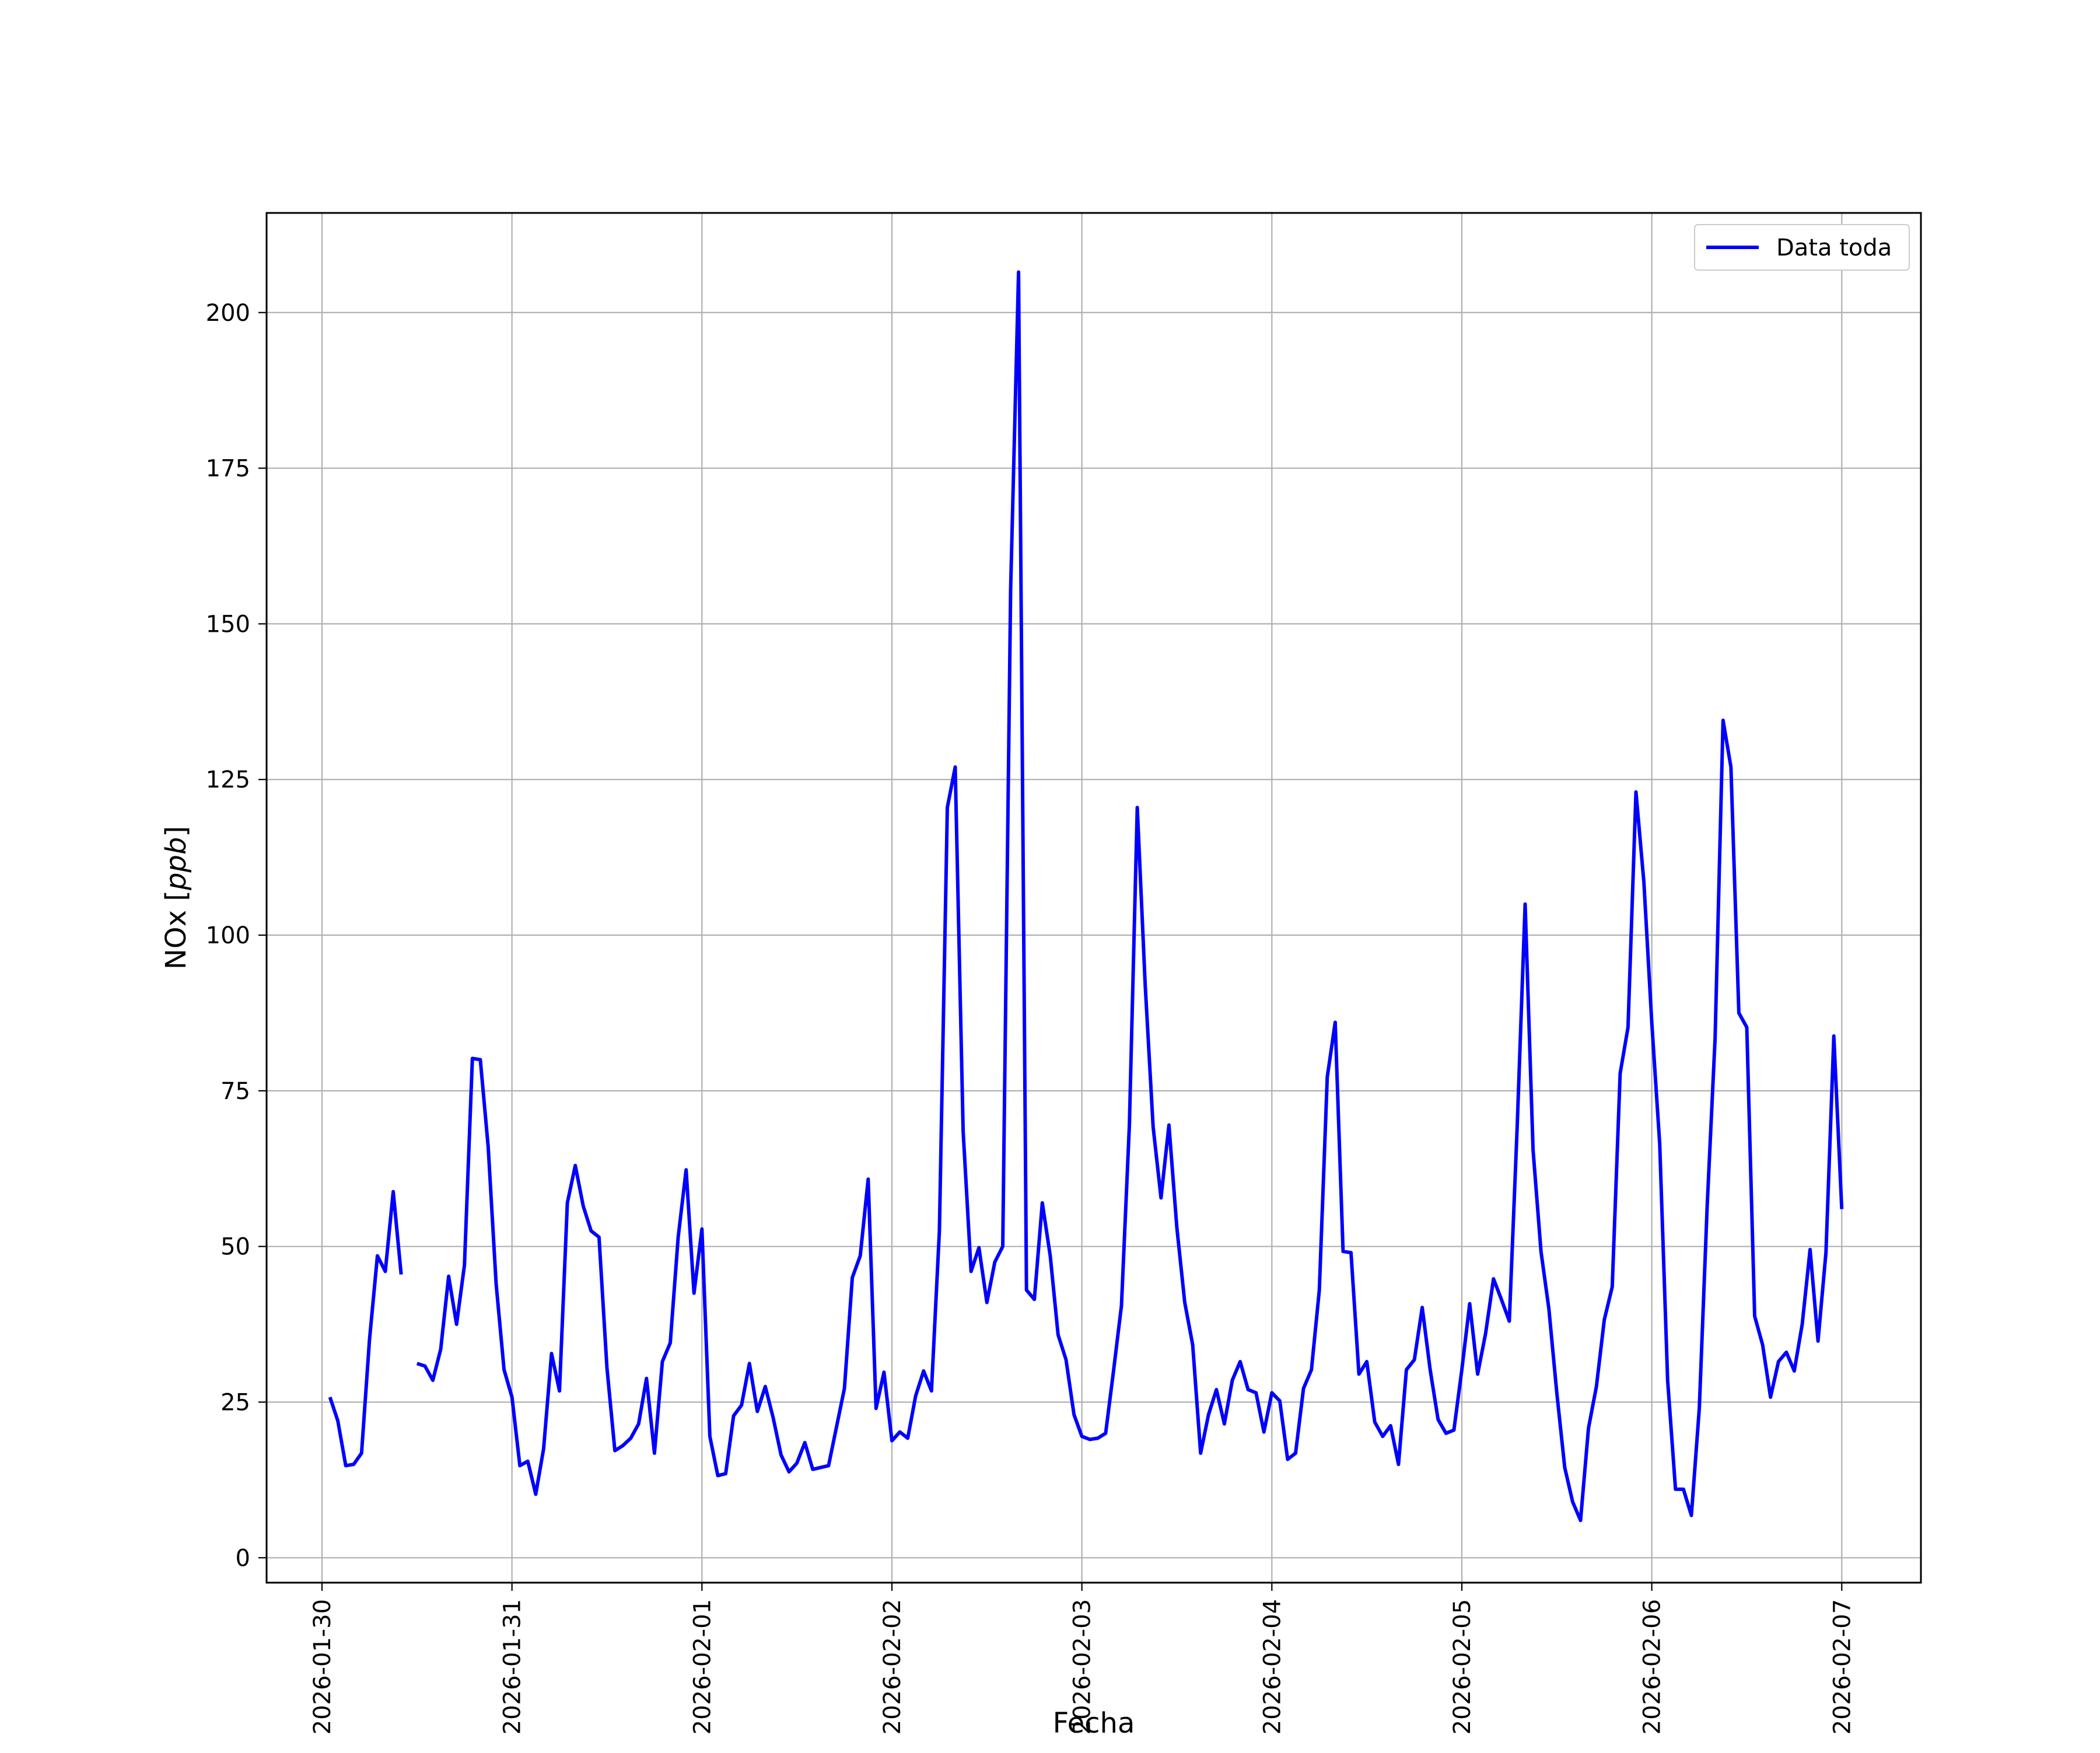 This screenshot has width=2100, height=1753. Describe the element at coordinates (512, 1666) in the screenshot. I see `x-tick-label: 2026-01-31` at that location.